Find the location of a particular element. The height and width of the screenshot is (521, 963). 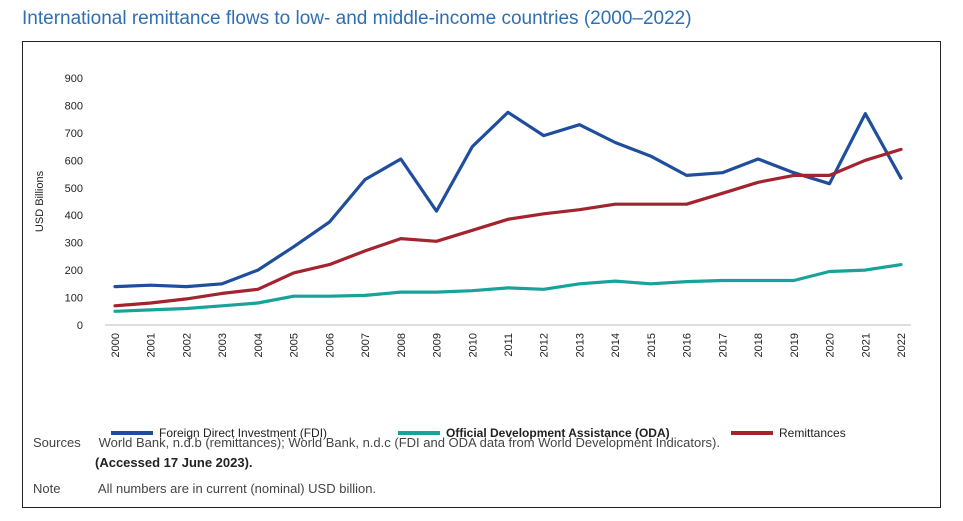

y-tick-label: 200 is located at coordinates (74, 271).